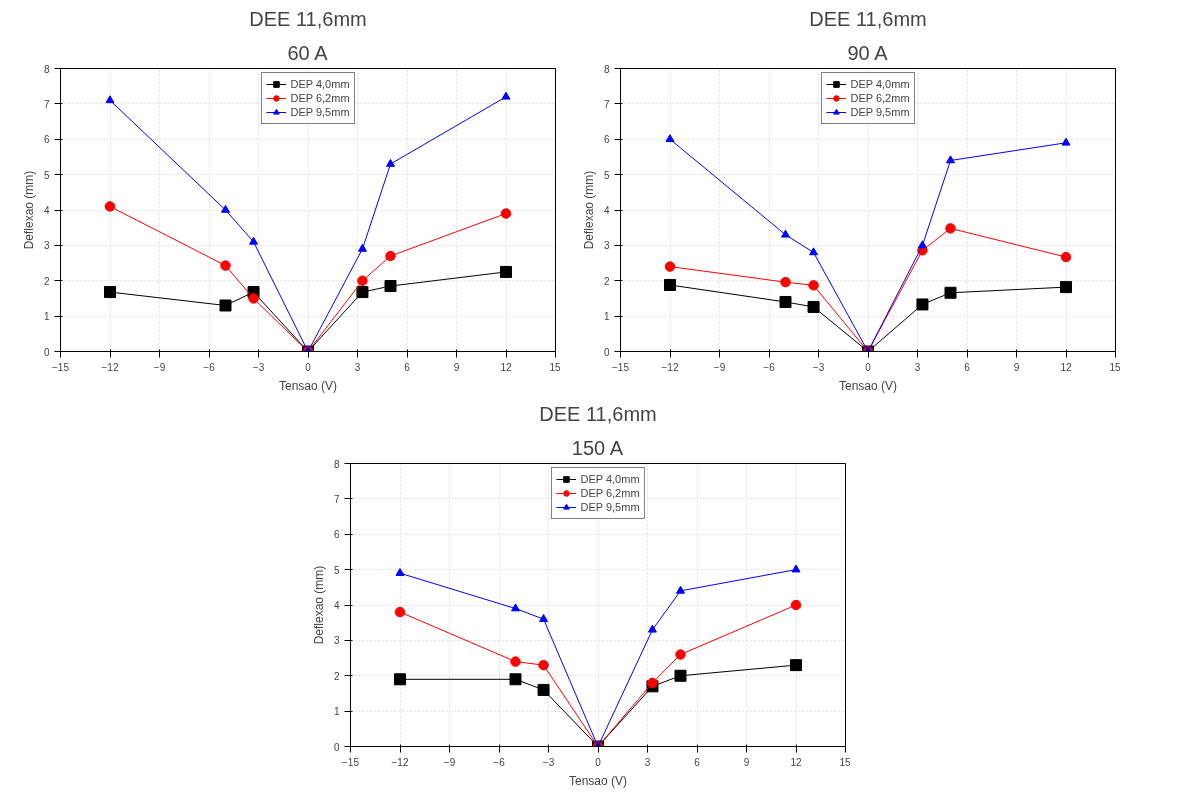  I want to click on chart-subtitle: 90 A, so click(868, 52).